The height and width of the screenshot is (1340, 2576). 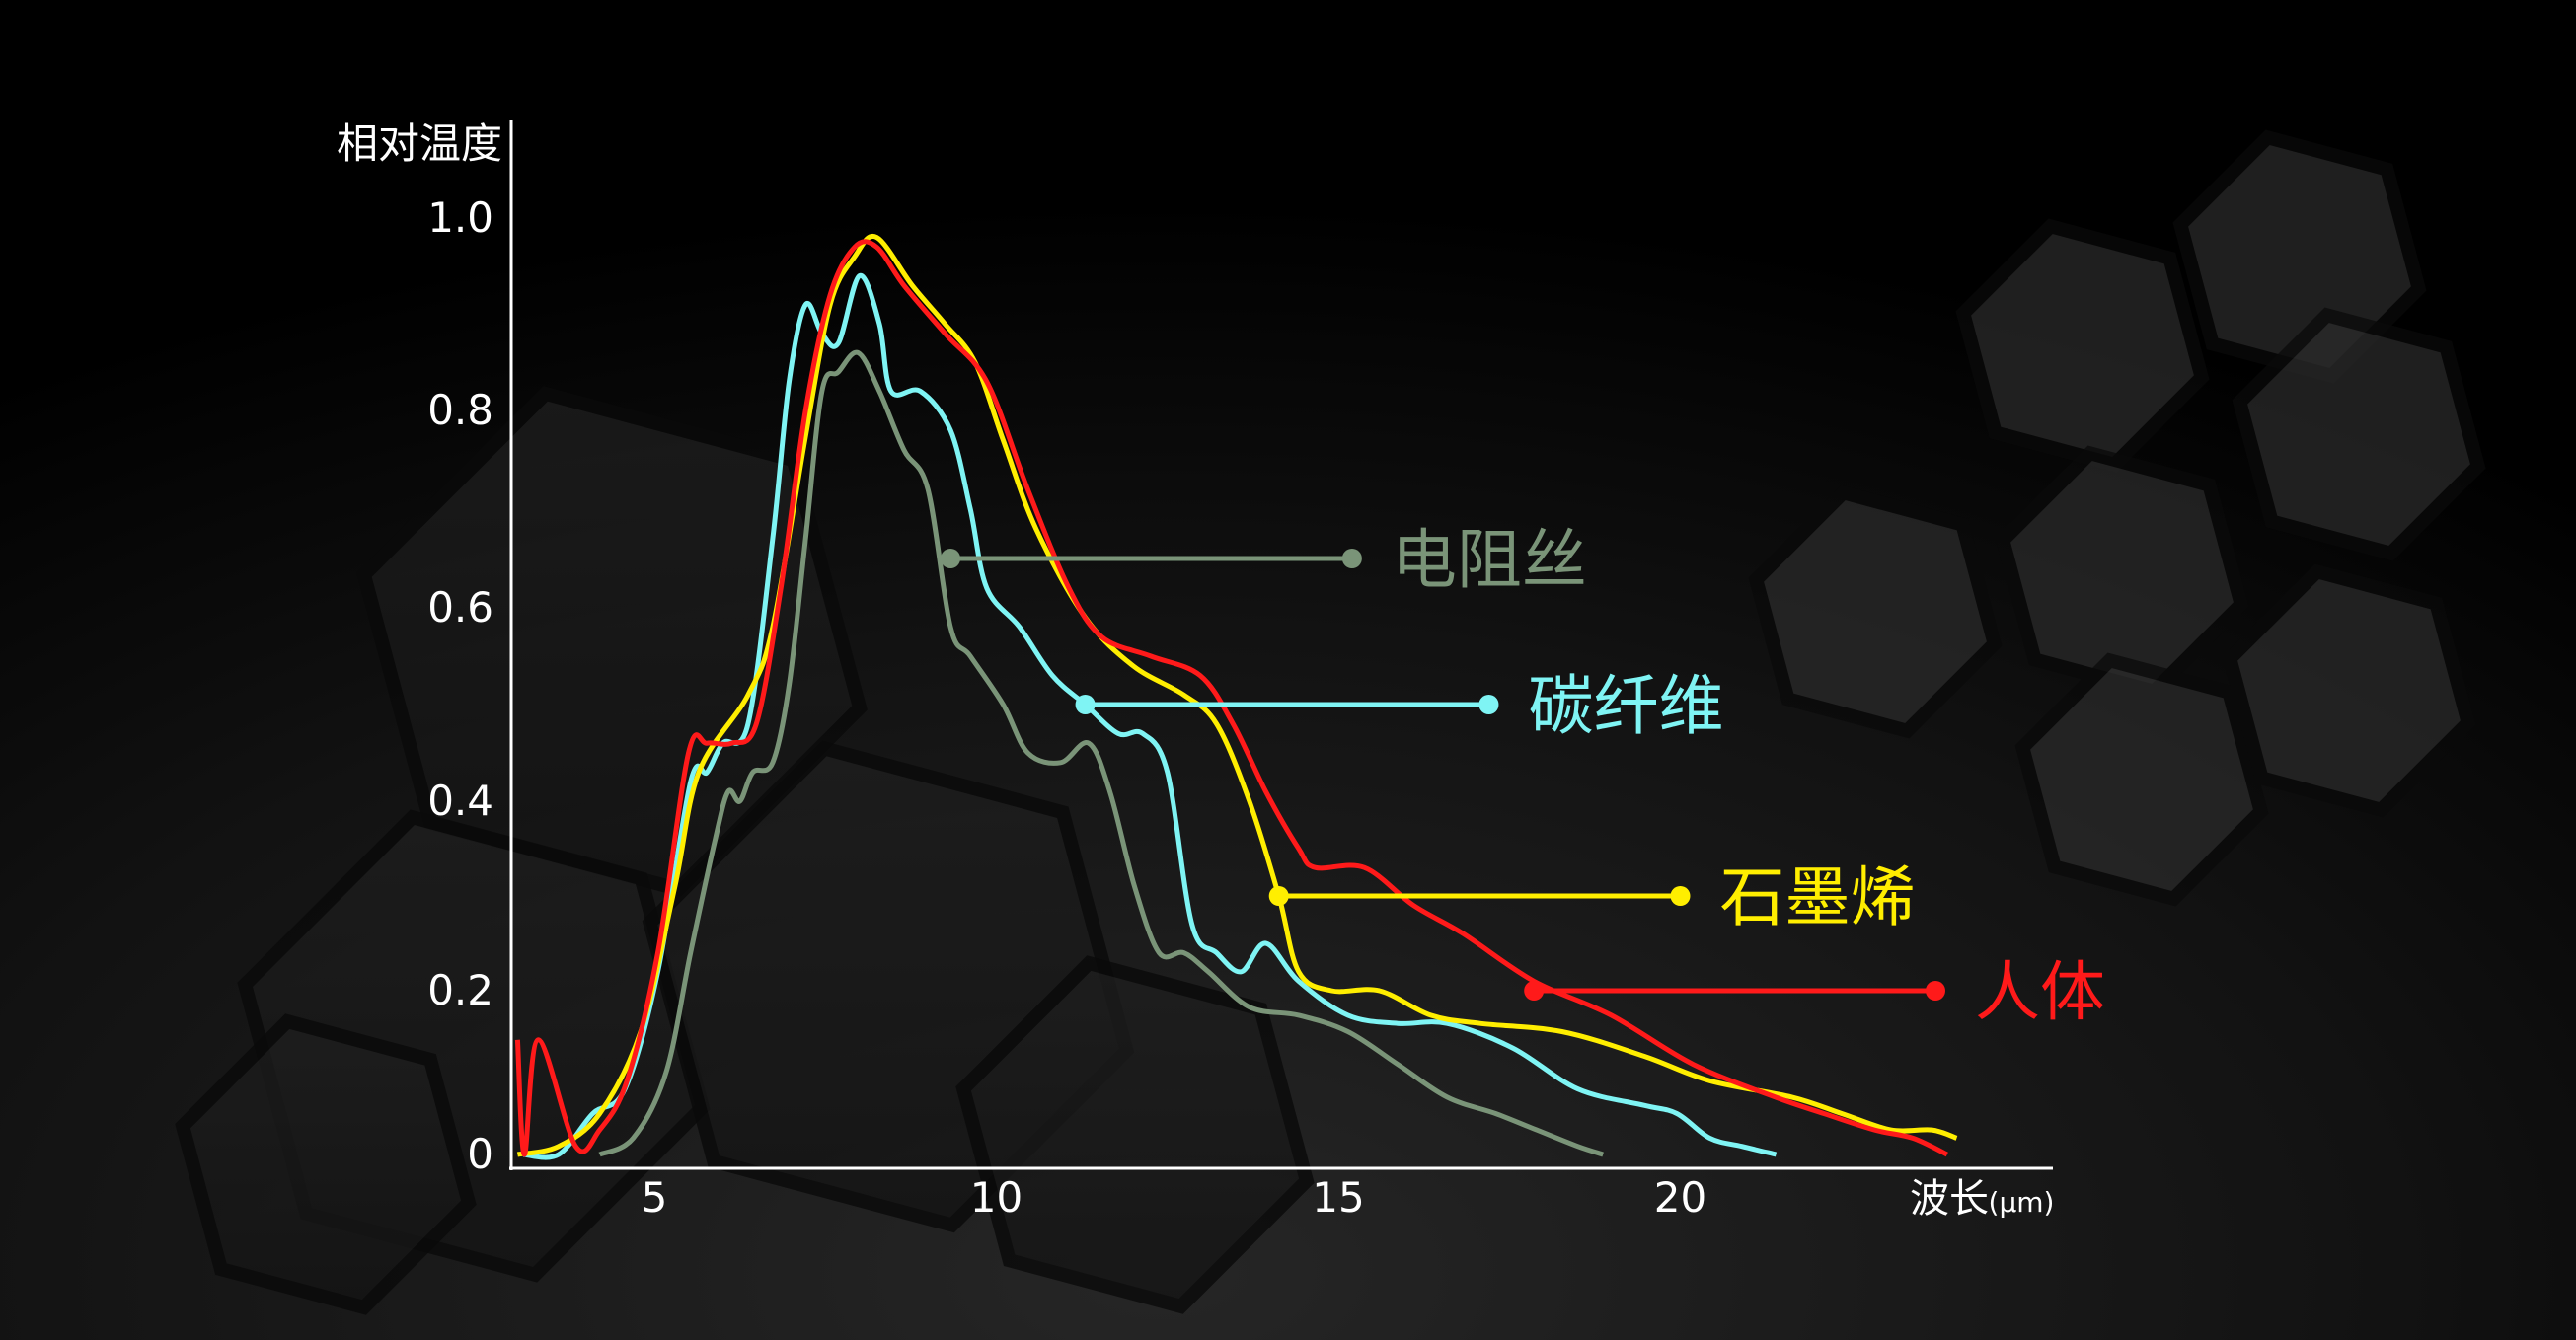 I want to click on x-axis-label: 波长, so click(x=1949, y=1199).